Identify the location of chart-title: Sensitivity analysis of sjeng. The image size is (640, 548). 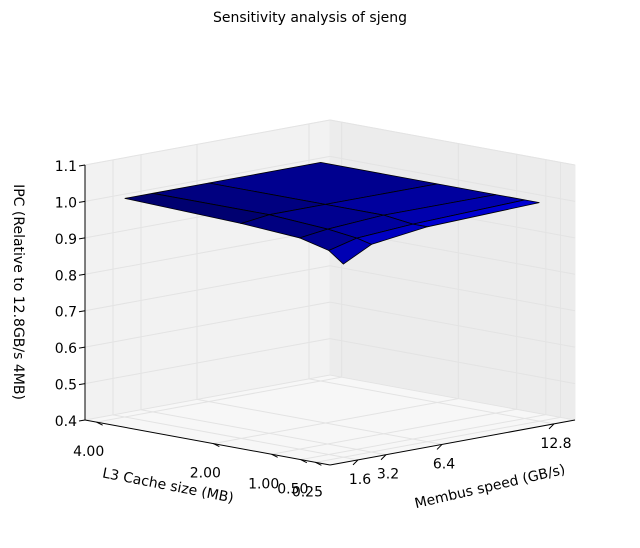
(310, 18).